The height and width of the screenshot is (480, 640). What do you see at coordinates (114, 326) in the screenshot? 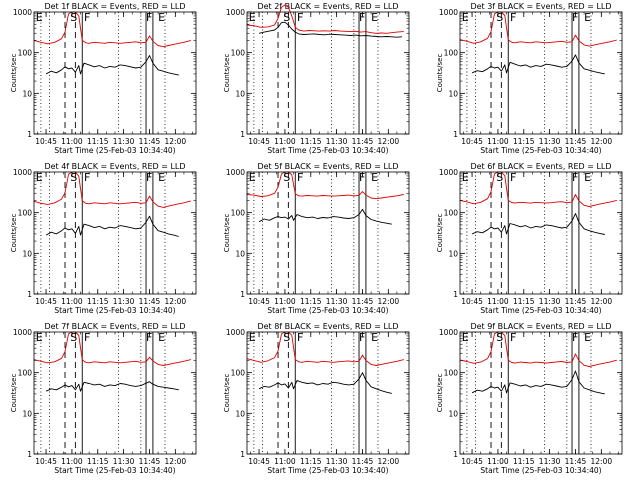
I see `chart-title: Det 7f BLACK = Events, RED = LLD` at bounding box center [114, 326].